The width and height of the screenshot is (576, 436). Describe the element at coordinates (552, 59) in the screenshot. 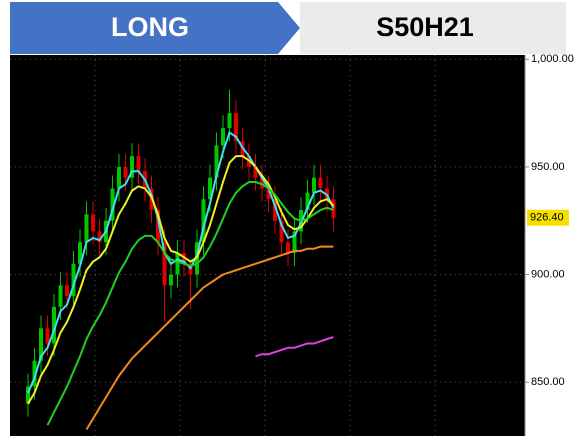

I see `y-tick-label: 1,000.00` at that location.